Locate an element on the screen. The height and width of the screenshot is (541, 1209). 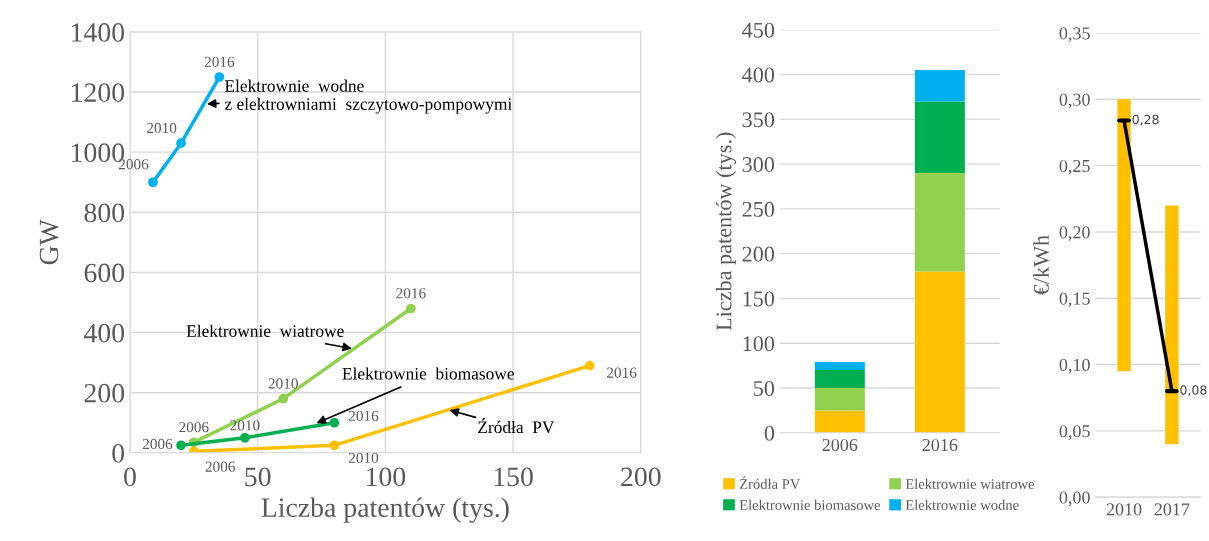
y-axis-title: GW is located at coordinates (49, 242).